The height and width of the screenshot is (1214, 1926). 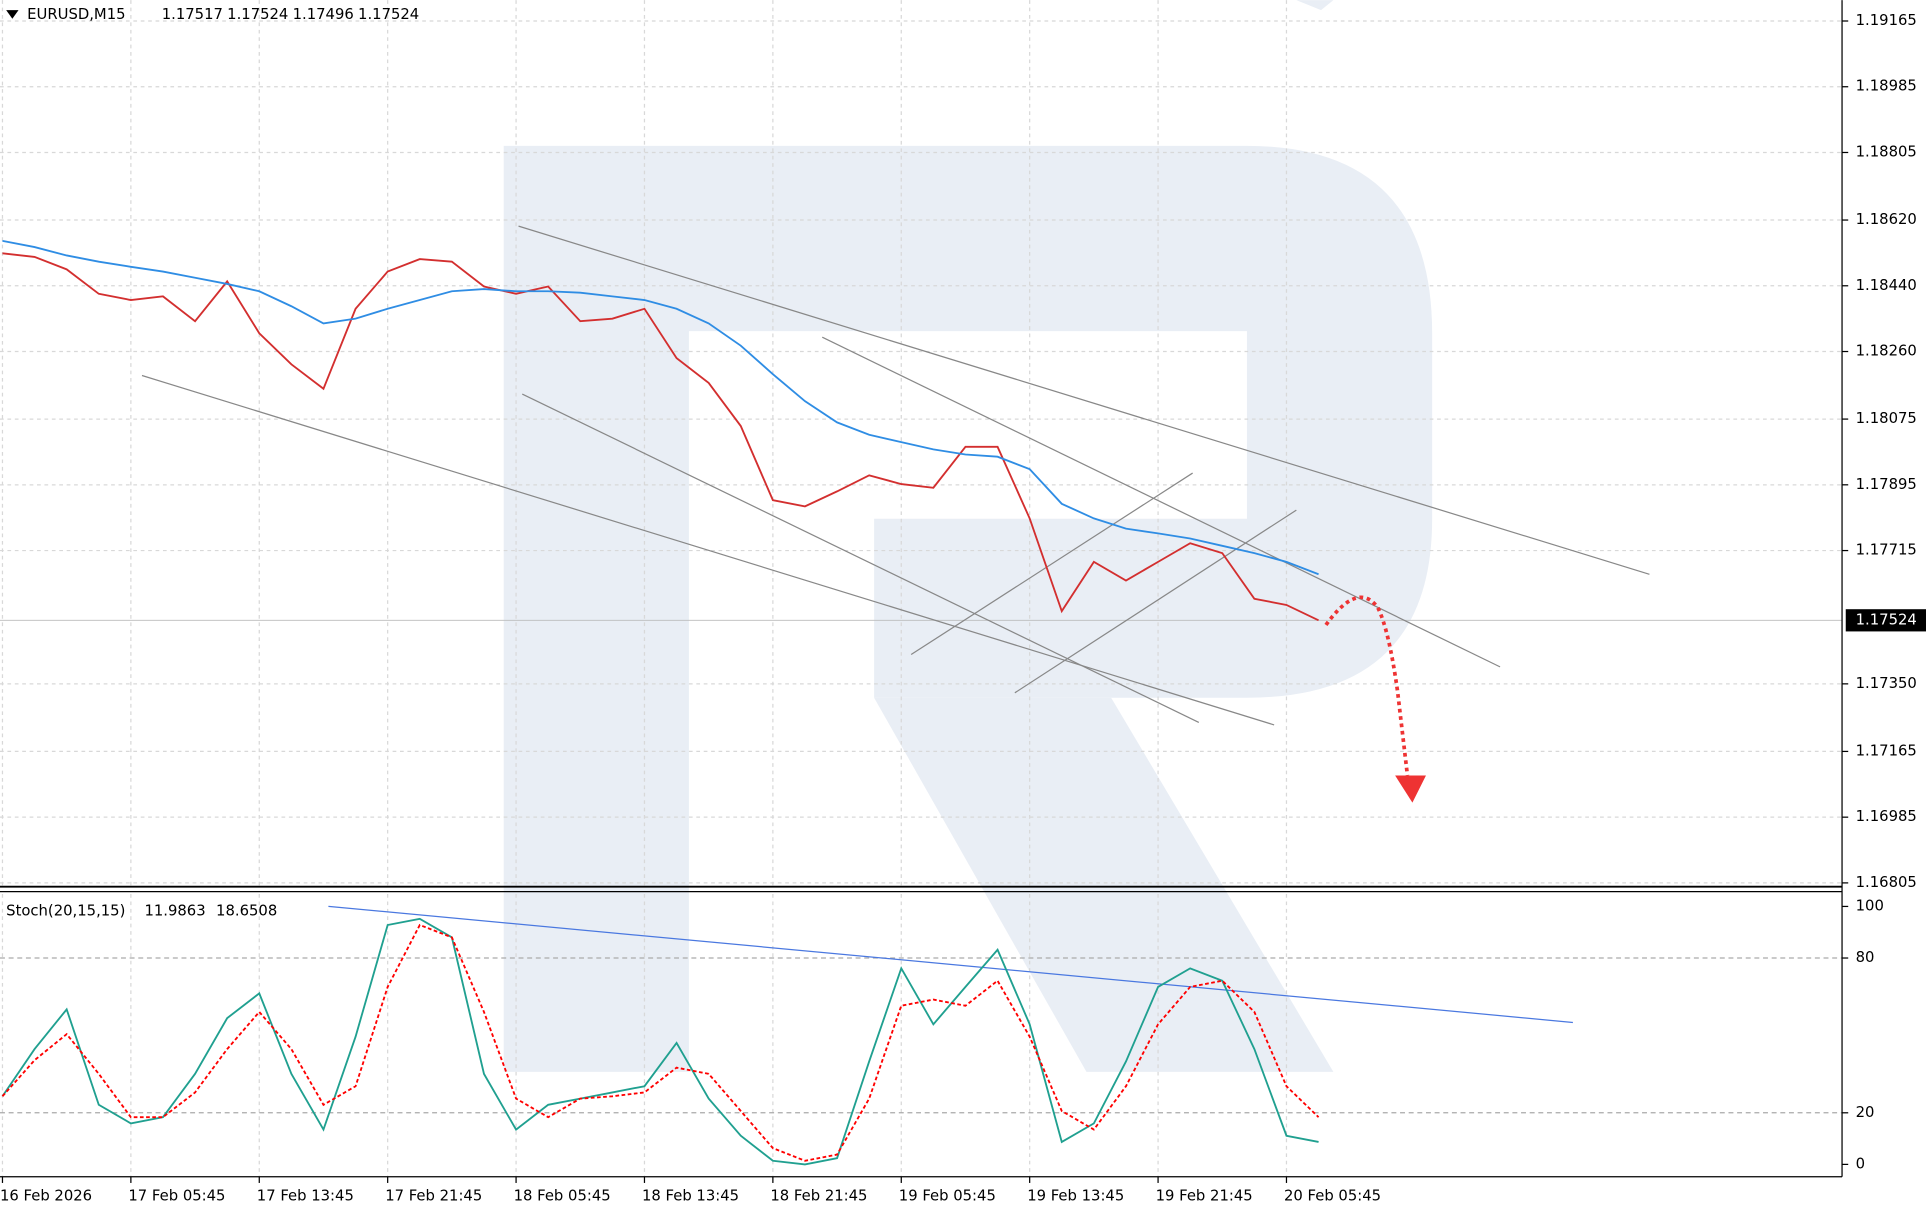 I want to click on quote-low: 1.17496, so click(x=323, y=14).